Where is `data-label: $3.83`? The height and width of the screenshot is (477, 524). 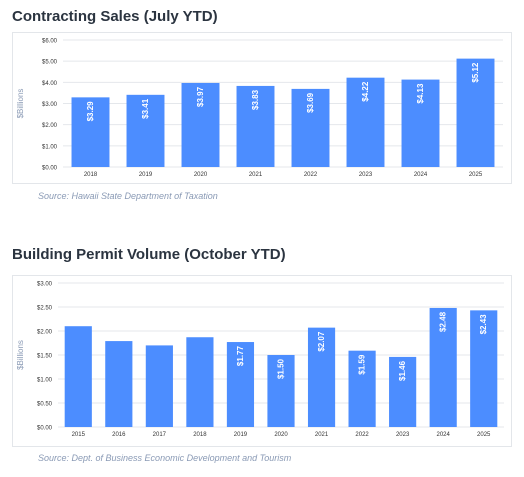
data-label: $3.83 is located at coordinates (255, 99).